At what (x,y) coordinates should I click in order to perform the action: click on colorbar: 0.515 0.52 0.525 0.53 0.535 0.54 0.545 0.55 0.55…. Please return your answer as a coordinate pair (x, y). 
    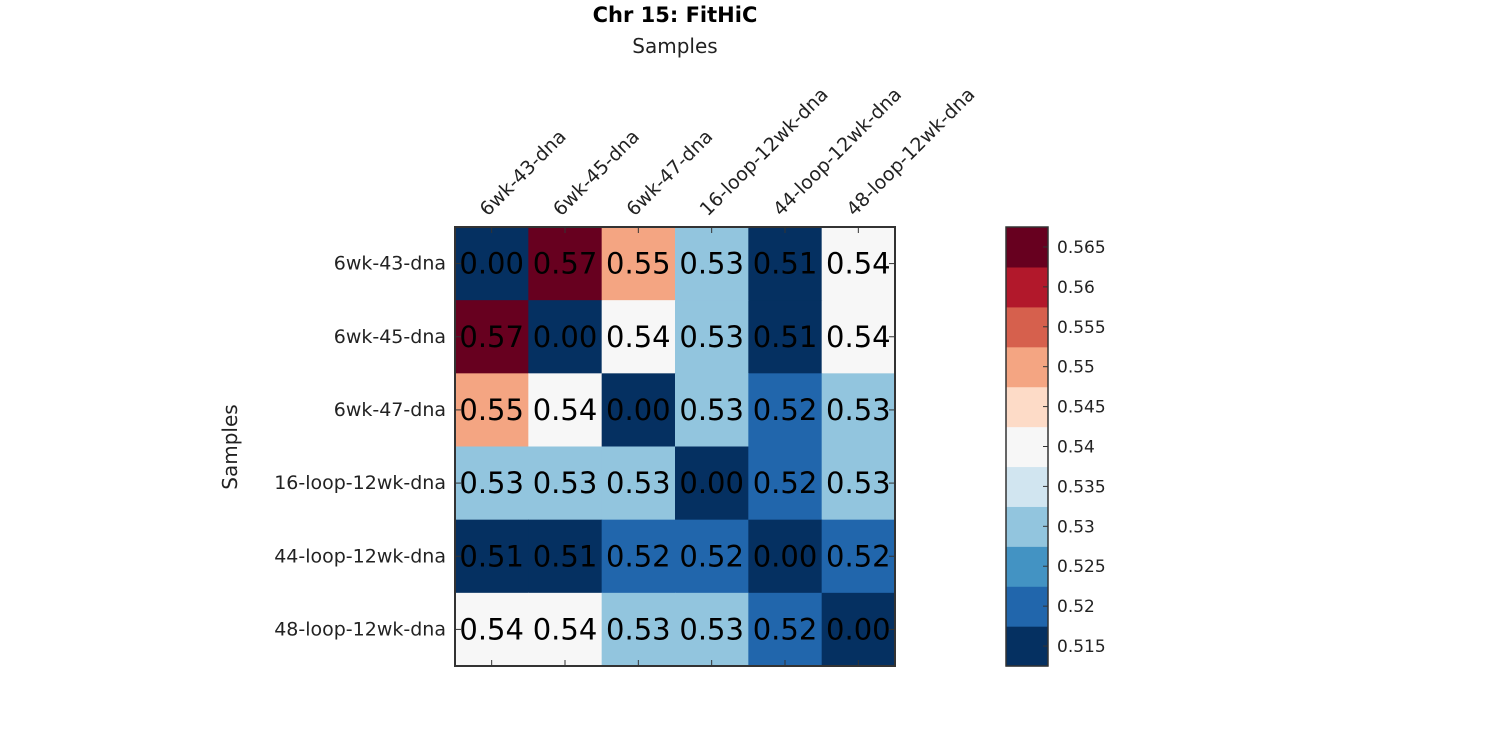
    Looking at the image, I should click on (1055, 446).